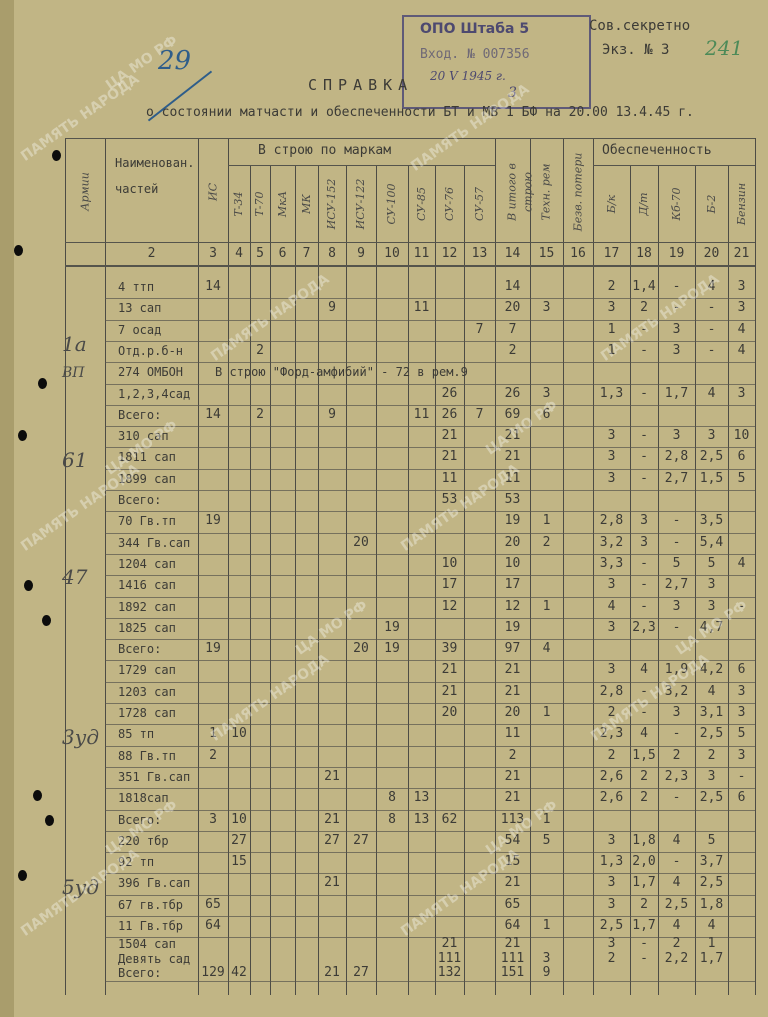 The width and height of the screenshot is (768, 1017). What do you see at coordinates (136, 862) in the screenshot?
I see `unit-name: 92 тп` at bounding box center [136, 862].